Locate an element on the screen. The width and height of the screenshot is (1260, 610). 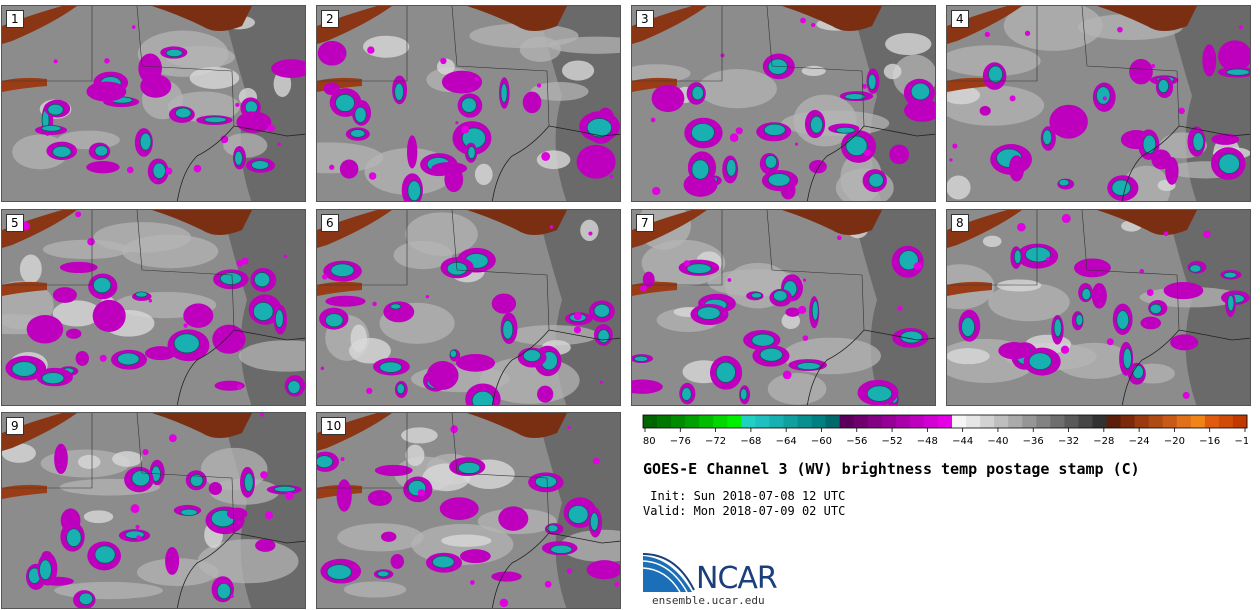
stamp-panel-7: 7 is located at coordinates (783, 307).